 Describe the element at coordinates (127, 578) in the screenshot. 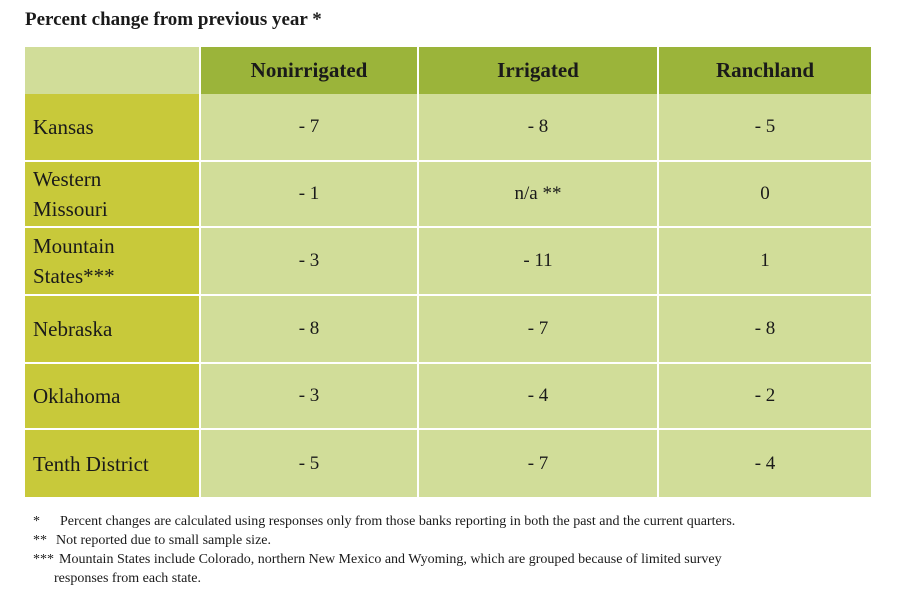

I see `footnote-continuation: responses from each state.` at that location.